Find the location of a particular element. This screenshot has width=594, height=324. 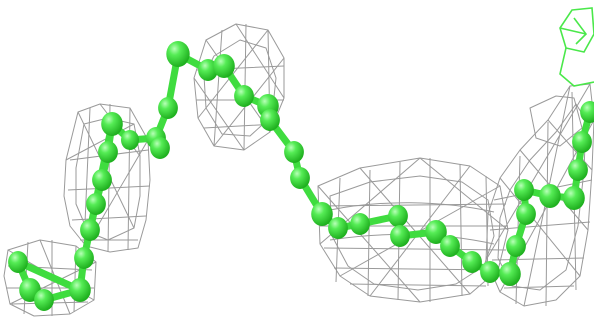

ligand-wireframe is located at coordinates (576, 47).